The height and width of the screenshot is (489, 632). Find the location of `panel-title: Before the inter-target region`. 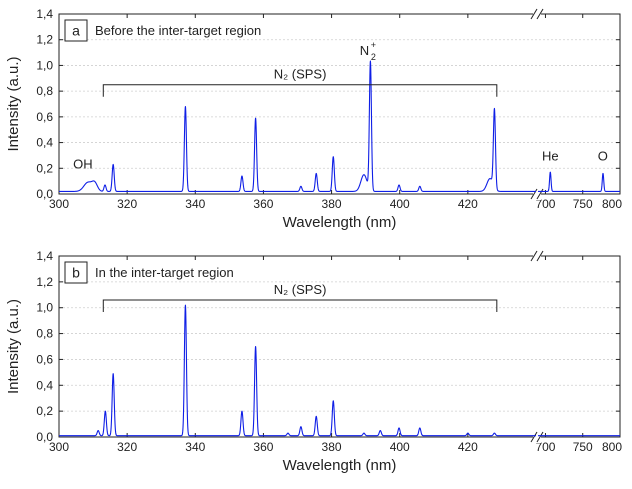

panel-title: Before the inter-target region is located at coordinates (178, 30).